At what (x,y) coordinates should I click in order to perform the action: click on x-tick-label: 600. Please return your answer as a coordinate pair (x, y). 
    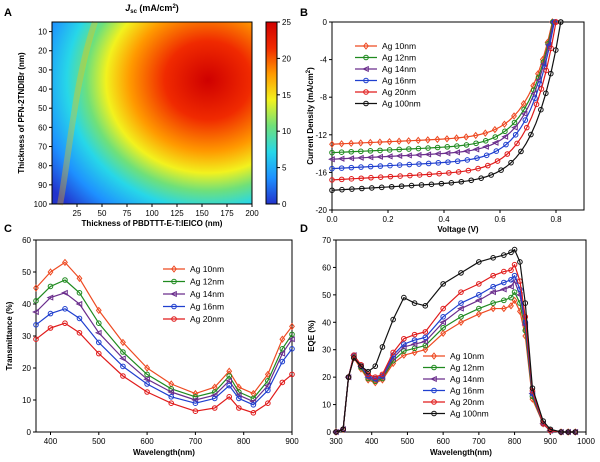
    Looking at the image, I should click on (443, 441).